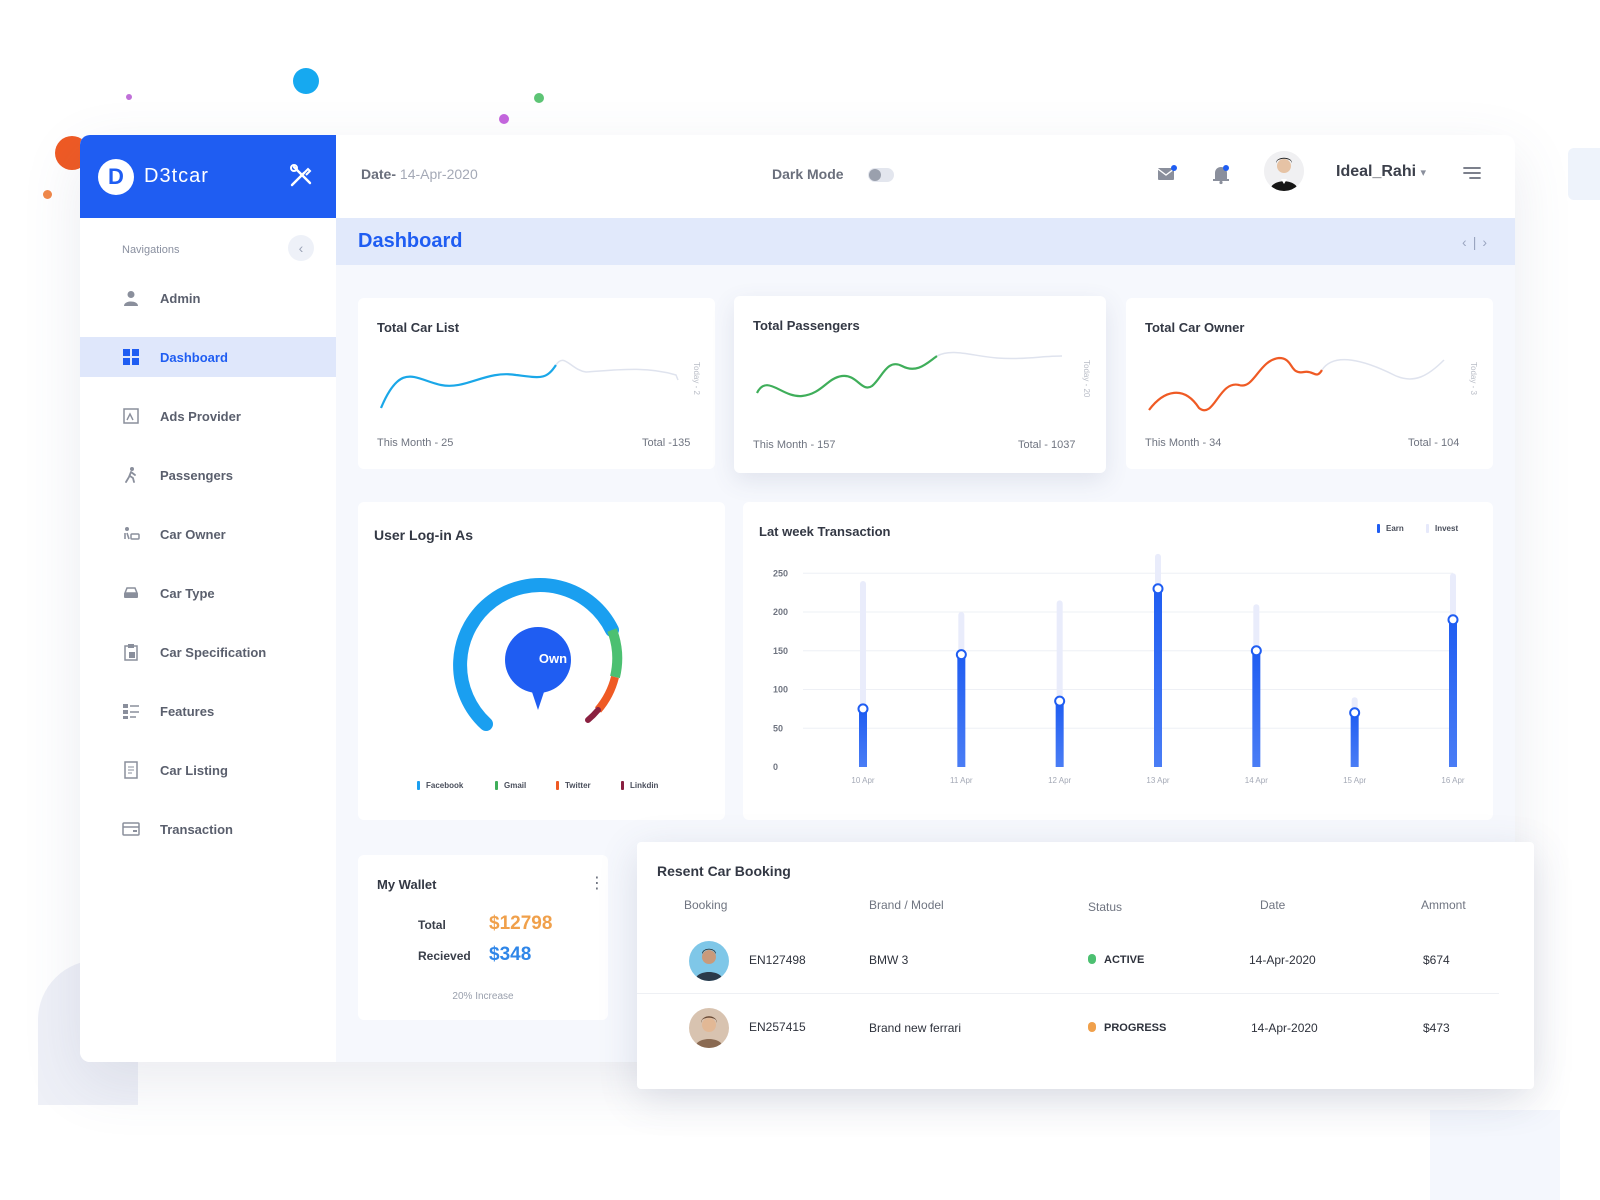 This screenshot has height=1200, width=1600. What do you see at coordinates (1354, 780) in the screenshot?
I see `x-tick-label: 15 Apr` at bounding box center [1354, 780].